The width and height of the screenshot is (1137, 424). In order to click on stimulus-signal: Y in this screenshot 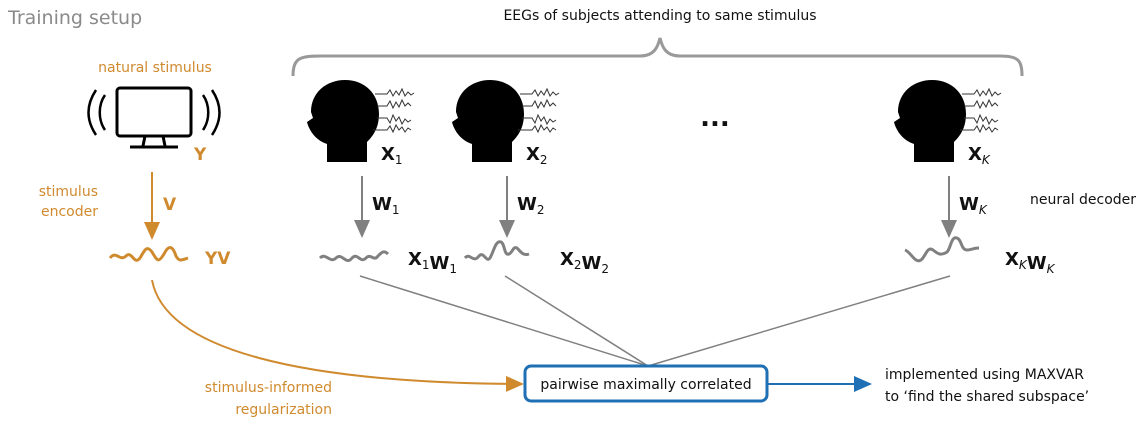, I will do `click(200, 155)`.